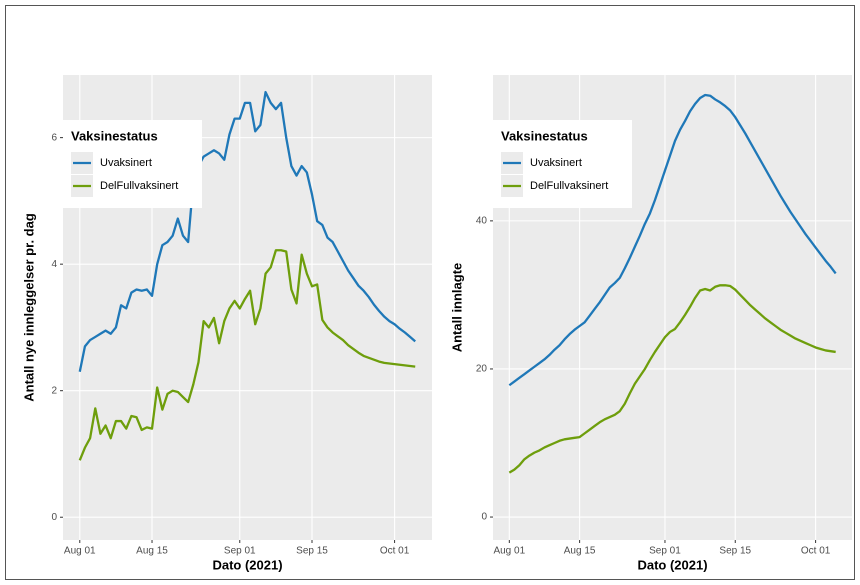 The width and height of the screenshot is (860, 585). I want to click on y-tick-label: 20, so click(482, 369).